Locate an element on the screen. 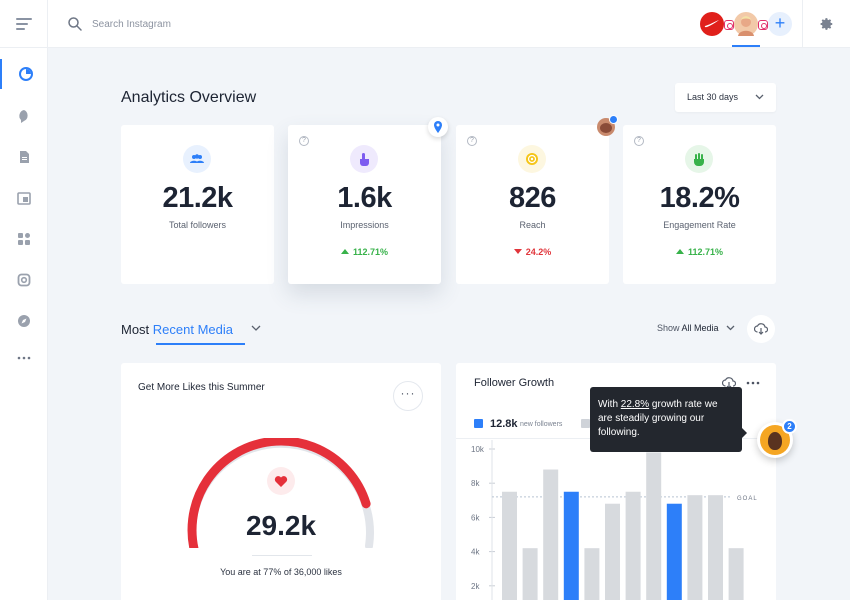 Image resolution: width=850 pixels, height=600 pixels. sidebar-item-more is located at coordinates (24, 358).